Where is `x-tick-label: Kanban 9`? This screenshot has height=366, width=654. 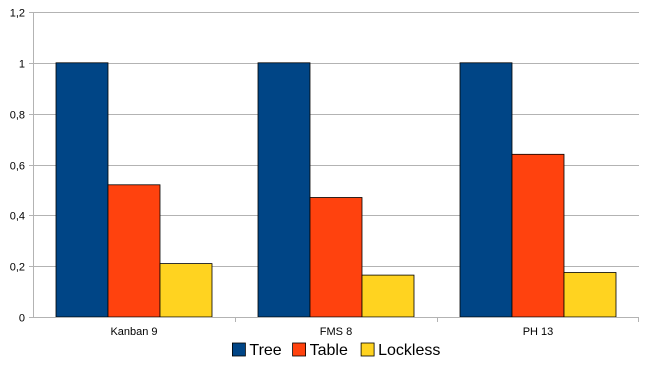 x-tick-label: Kanban 9 is located at coordinates (133, 332).